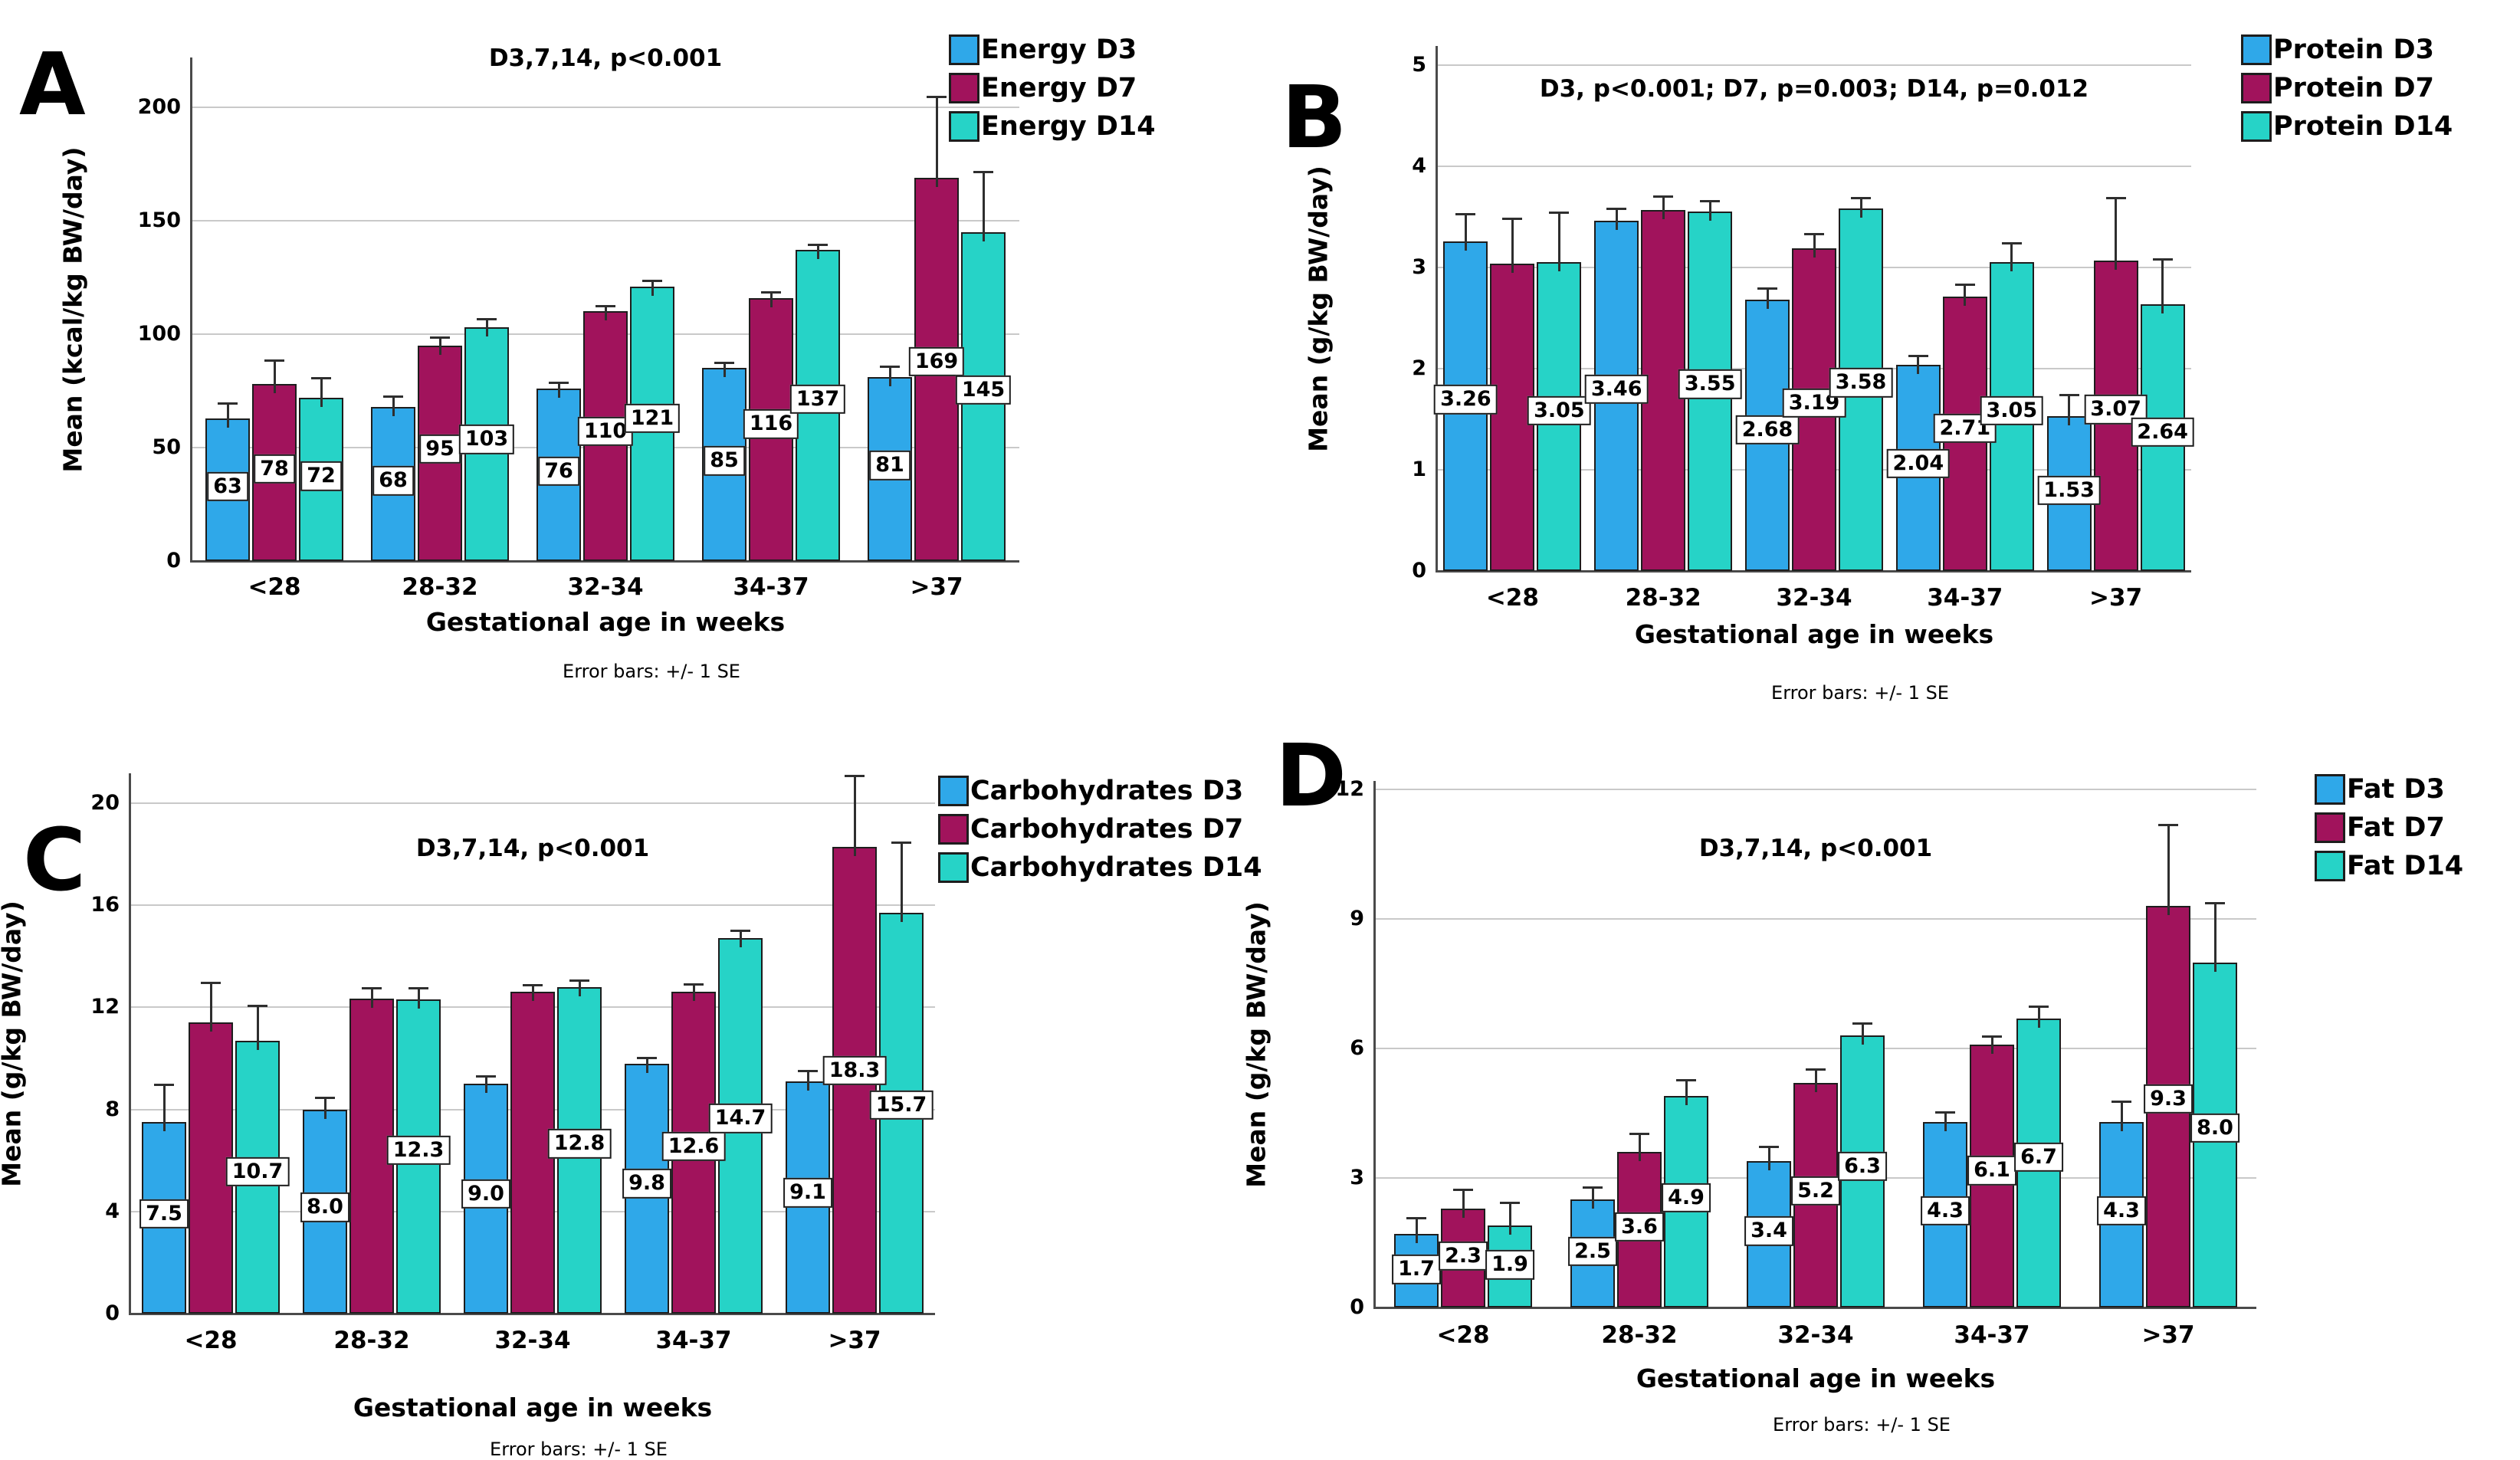 The image size is (2520, 1460). I want to click on bar-value-label: 76, so click(558, 472).